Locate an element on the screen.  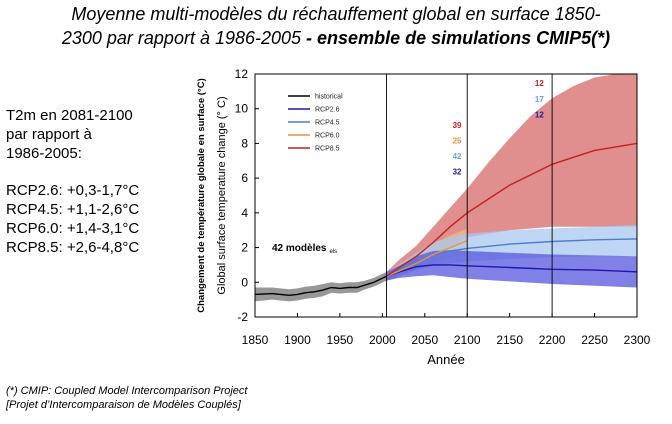
legend-label-rcp45: RCP4.5 is located at coordinates (327, 123).